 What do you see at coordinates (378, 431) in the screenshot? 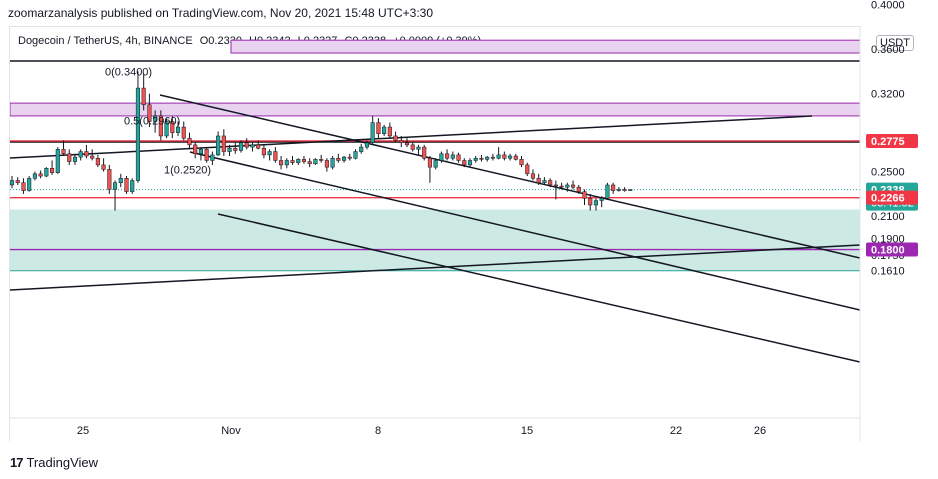
I see `x-tick-label: 8` at bounding box center [378, 431].